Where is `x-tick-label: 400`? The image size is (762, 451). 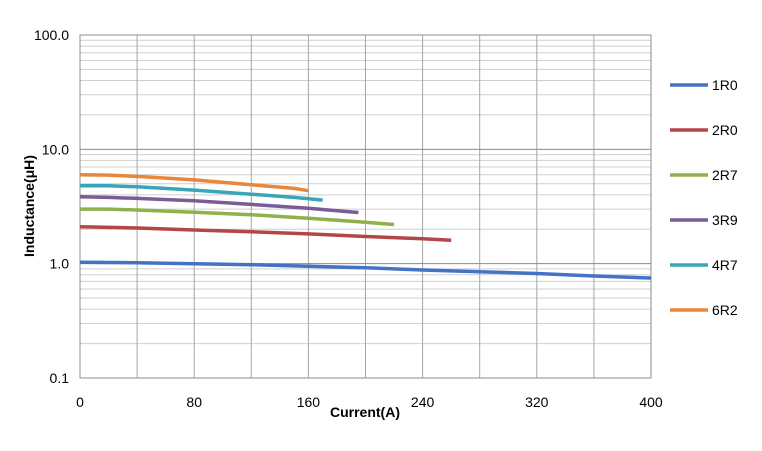 x-tick-label: 400 is located at coordinates (651, 402).